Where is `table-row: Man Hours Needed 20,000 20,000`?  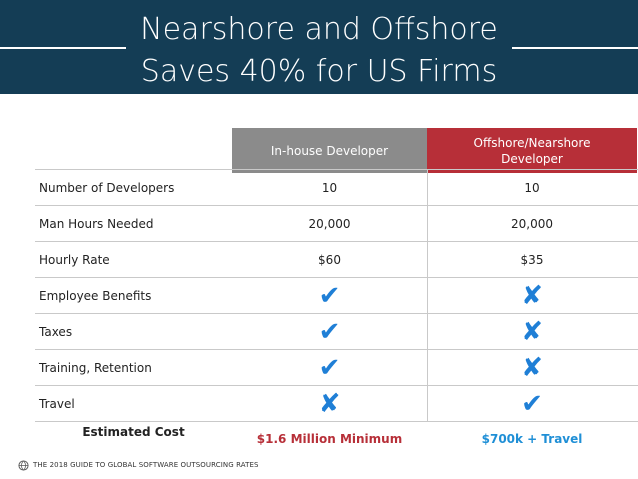
table-row: Man Hours Needed 20,000 20,000 is located at coordinates (336, 224).